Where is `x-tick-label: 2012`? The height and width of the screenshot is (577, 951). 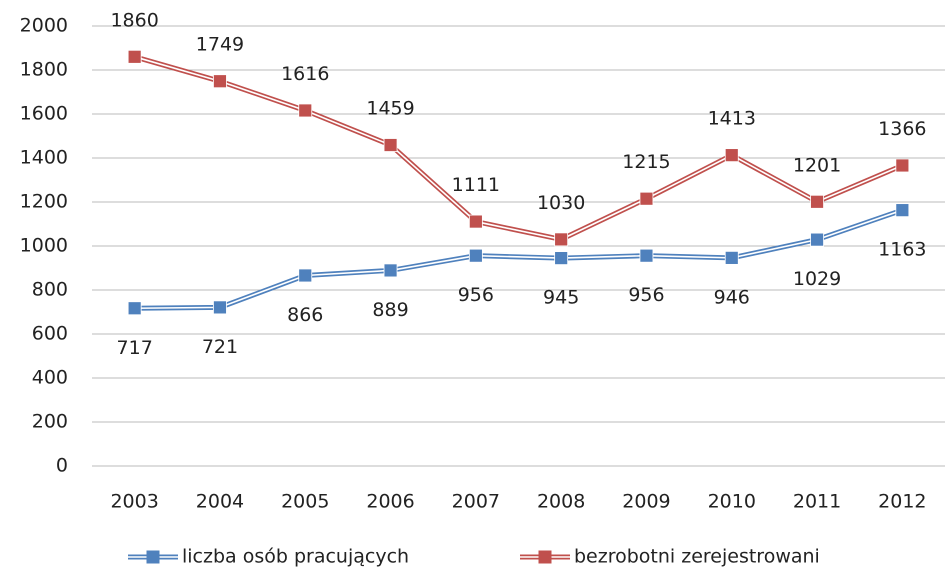 x-tick-label: 2012 is located at coordinates (902, 502).